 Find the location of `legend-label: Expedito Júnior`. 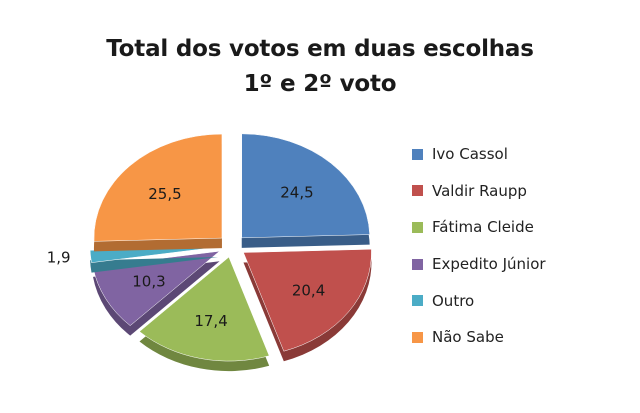

legend-label: Expedito Júnior is located at coordinates (489, 264).